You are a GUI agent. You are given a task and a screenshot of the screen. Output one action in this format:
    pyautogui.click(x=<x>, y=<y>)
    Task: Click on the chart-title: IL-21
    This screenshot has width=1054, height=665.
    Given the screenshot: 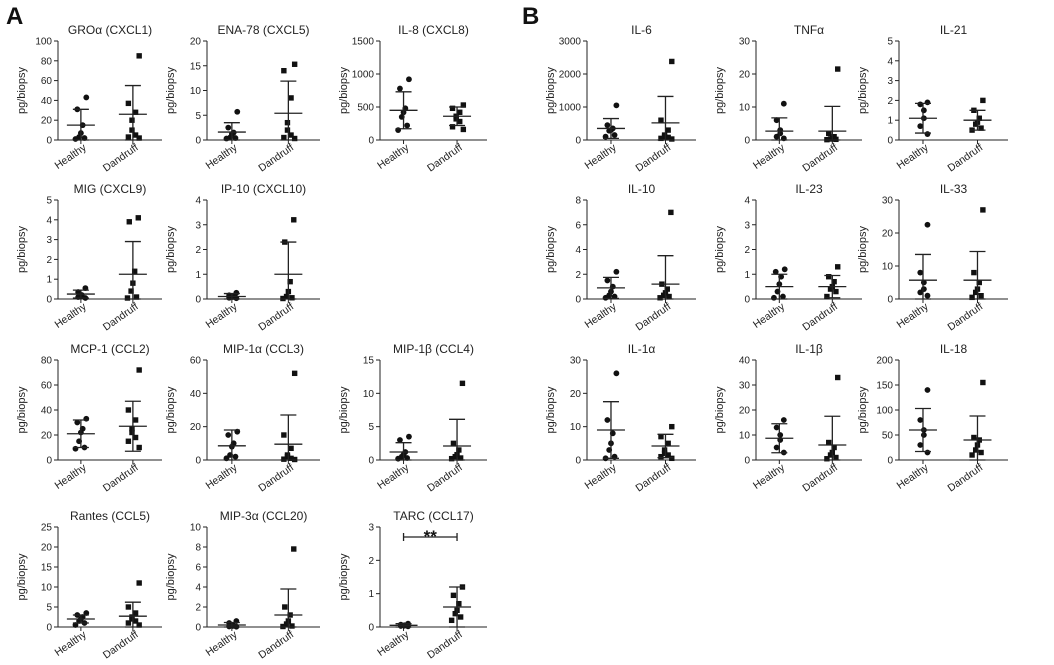 What is the action you would take?
    pyautogui.click(x=954, y=30)
    